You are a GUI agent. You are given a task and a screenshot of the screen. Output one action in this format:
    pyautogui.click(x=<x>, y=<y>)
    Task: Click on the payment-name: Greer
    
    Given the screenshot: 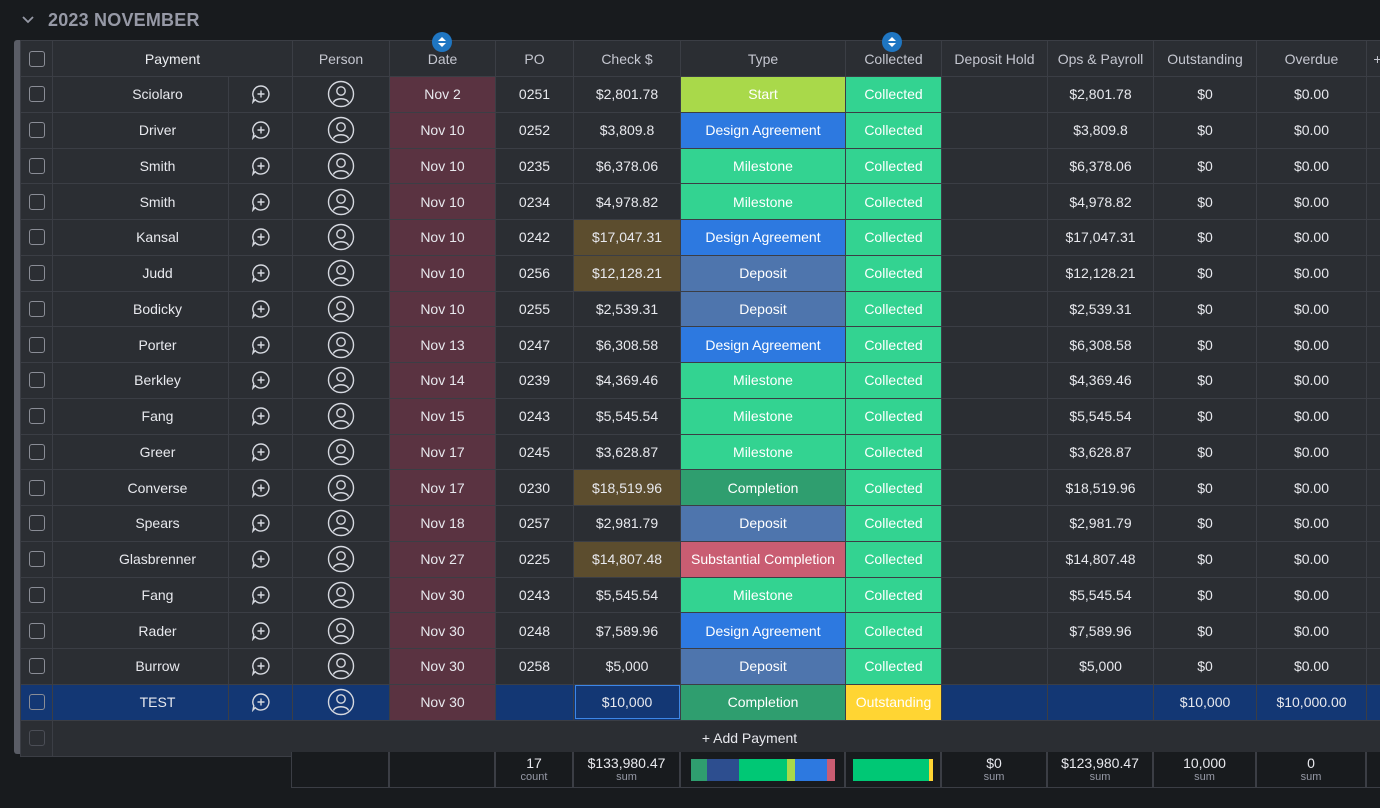 What is the action you would take?
    pyautogui.click(x=140, y=452)
    